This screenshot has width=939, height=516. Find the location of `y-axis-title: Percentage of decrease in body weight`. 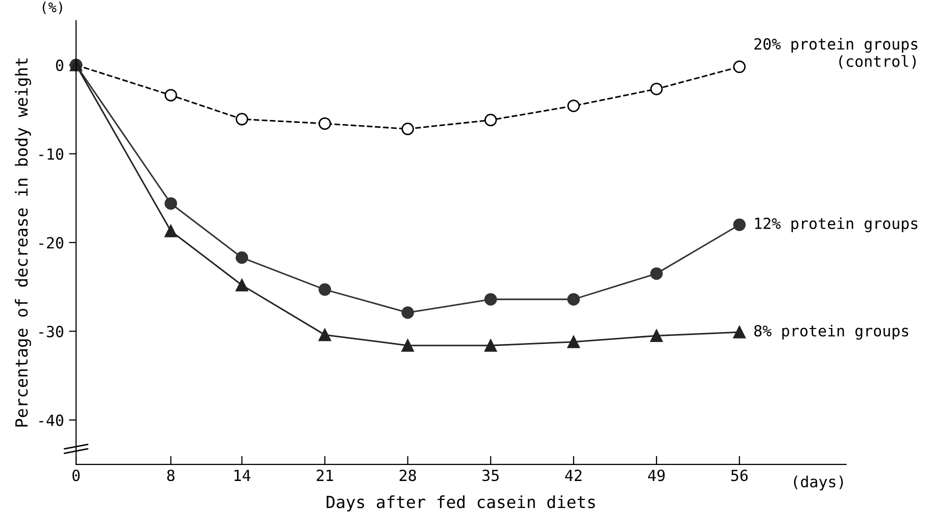

y-axis-title: Percentage of decrease in body weight is located at coordinates (23, 242).